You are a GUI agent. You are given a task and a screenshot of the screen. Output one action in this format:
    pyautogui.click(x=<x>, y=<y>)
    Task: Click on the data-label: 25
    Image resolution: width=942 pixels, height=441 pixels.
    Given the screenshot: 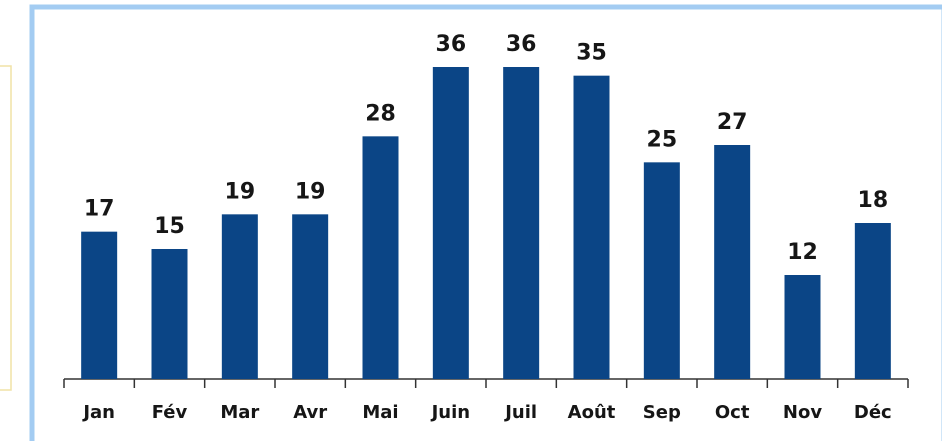 What is the action you would take?
    pyautogui.click(x=662, y=139)
    